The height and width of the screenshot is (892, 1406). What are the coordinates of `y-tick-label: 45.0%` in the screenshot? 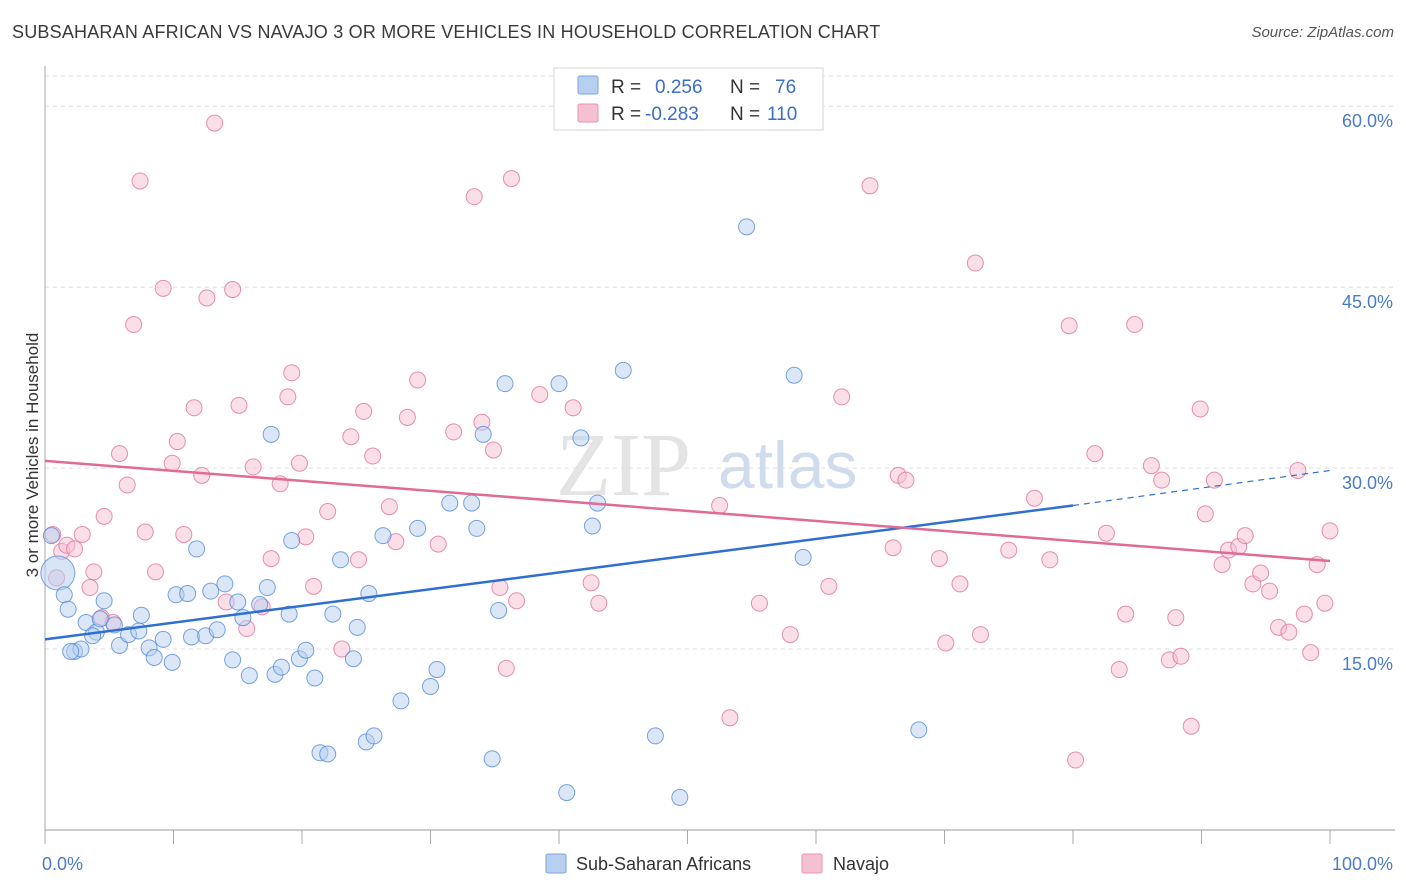 It's located at (1367, 302).